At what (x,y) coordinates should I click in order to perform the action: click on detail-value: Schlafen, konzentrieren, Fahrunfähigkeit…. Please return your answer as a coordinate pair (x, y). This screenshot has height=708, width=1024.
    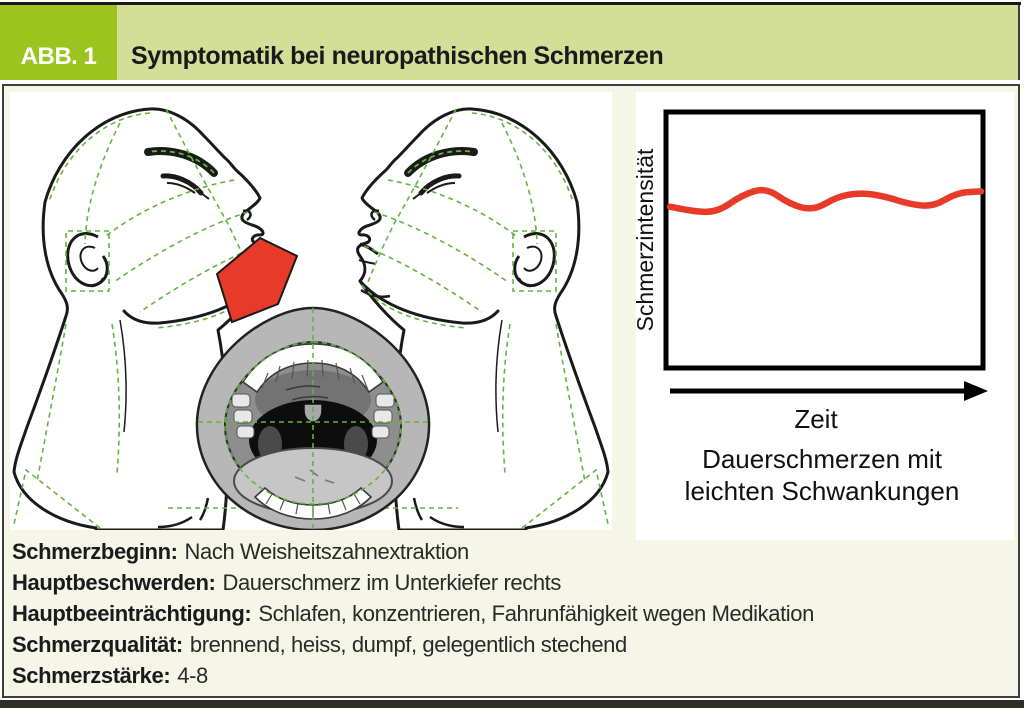
    Looking at the image, I should click on (536, 613).